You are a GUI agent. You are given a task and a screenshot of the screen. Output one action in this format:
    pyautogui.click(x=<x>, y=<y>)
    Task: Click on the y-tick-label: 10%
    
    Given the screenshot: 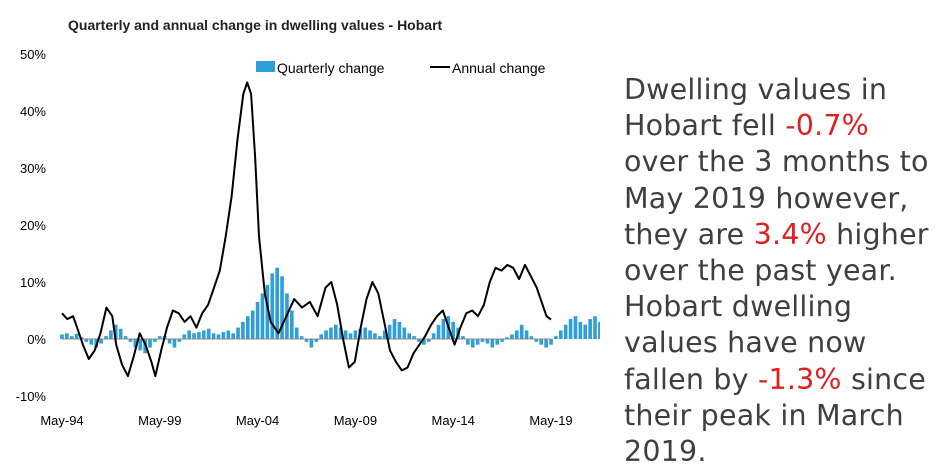 What is the action you would take?
    pyautogui.click(x=33, y=282)
    